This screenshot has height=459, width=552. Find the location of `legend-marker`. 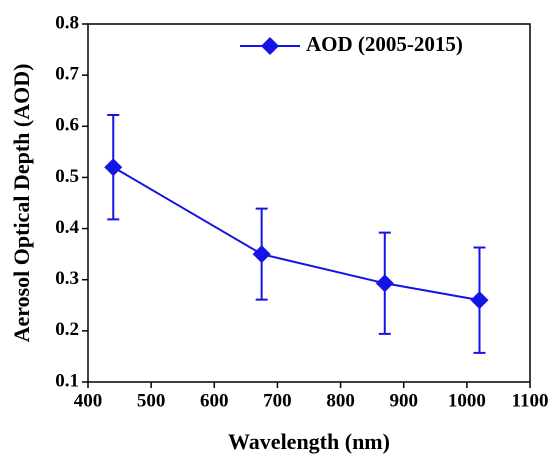

legend-marker is located at coordinates (270, 46).